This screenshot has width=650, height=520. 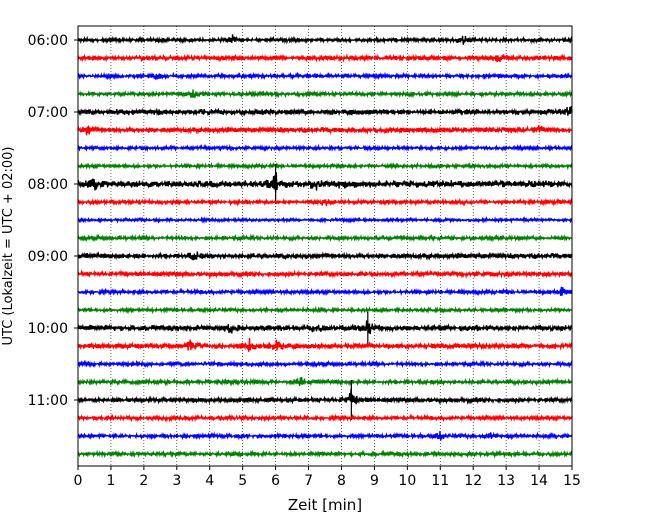 I want to click on x-tick-label: 10, so click(x=407, y=481).